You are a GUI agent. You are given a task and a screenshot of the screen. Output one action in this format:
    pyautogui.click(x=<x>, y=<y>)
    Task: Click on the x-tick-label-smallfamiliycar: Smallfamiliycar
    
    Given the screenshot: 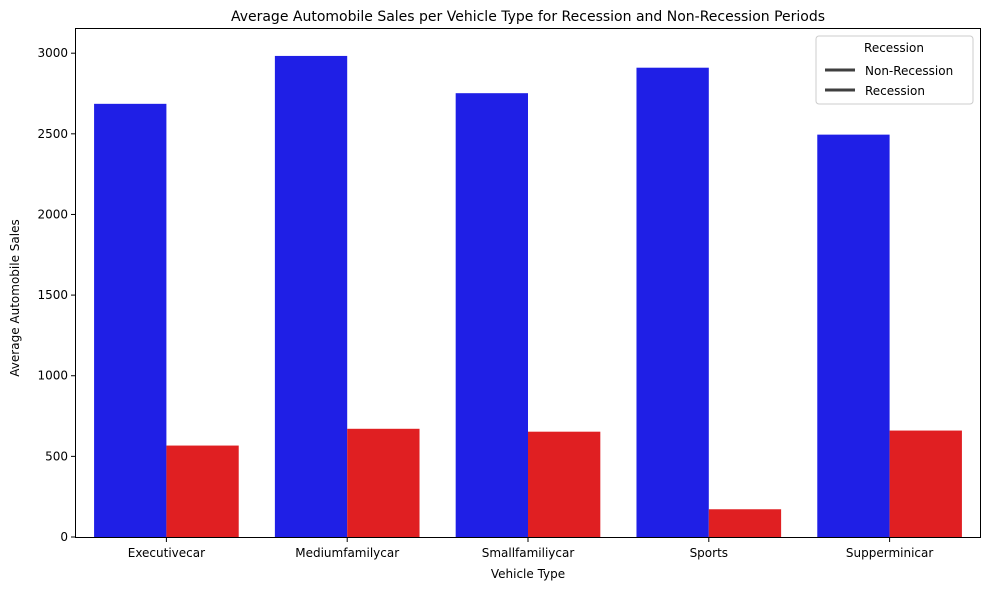 What is the action you would take?
    pyautogui.click(x=528, y=553)
    